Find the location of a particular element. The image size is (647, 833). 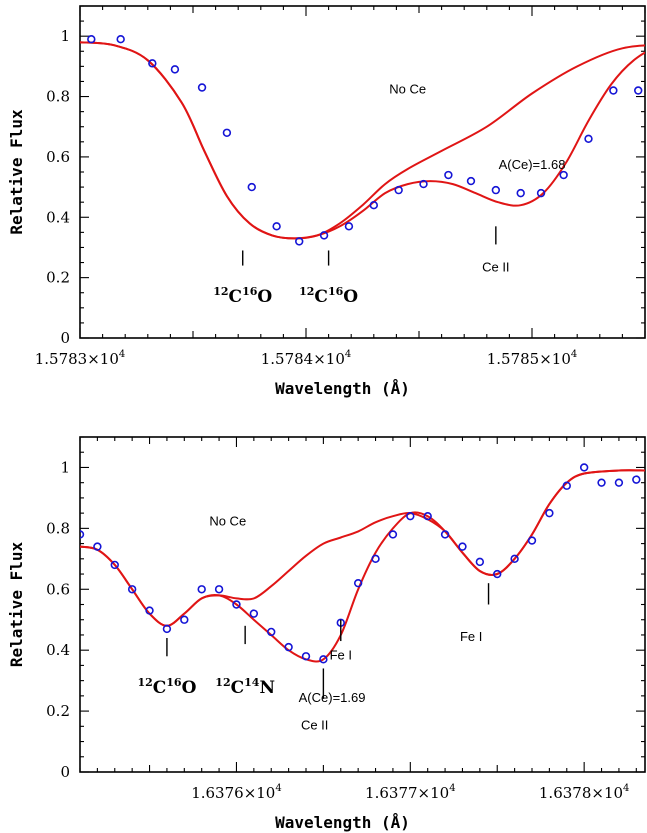

annotation-label: Ce II is located at coordinates (495, 267).